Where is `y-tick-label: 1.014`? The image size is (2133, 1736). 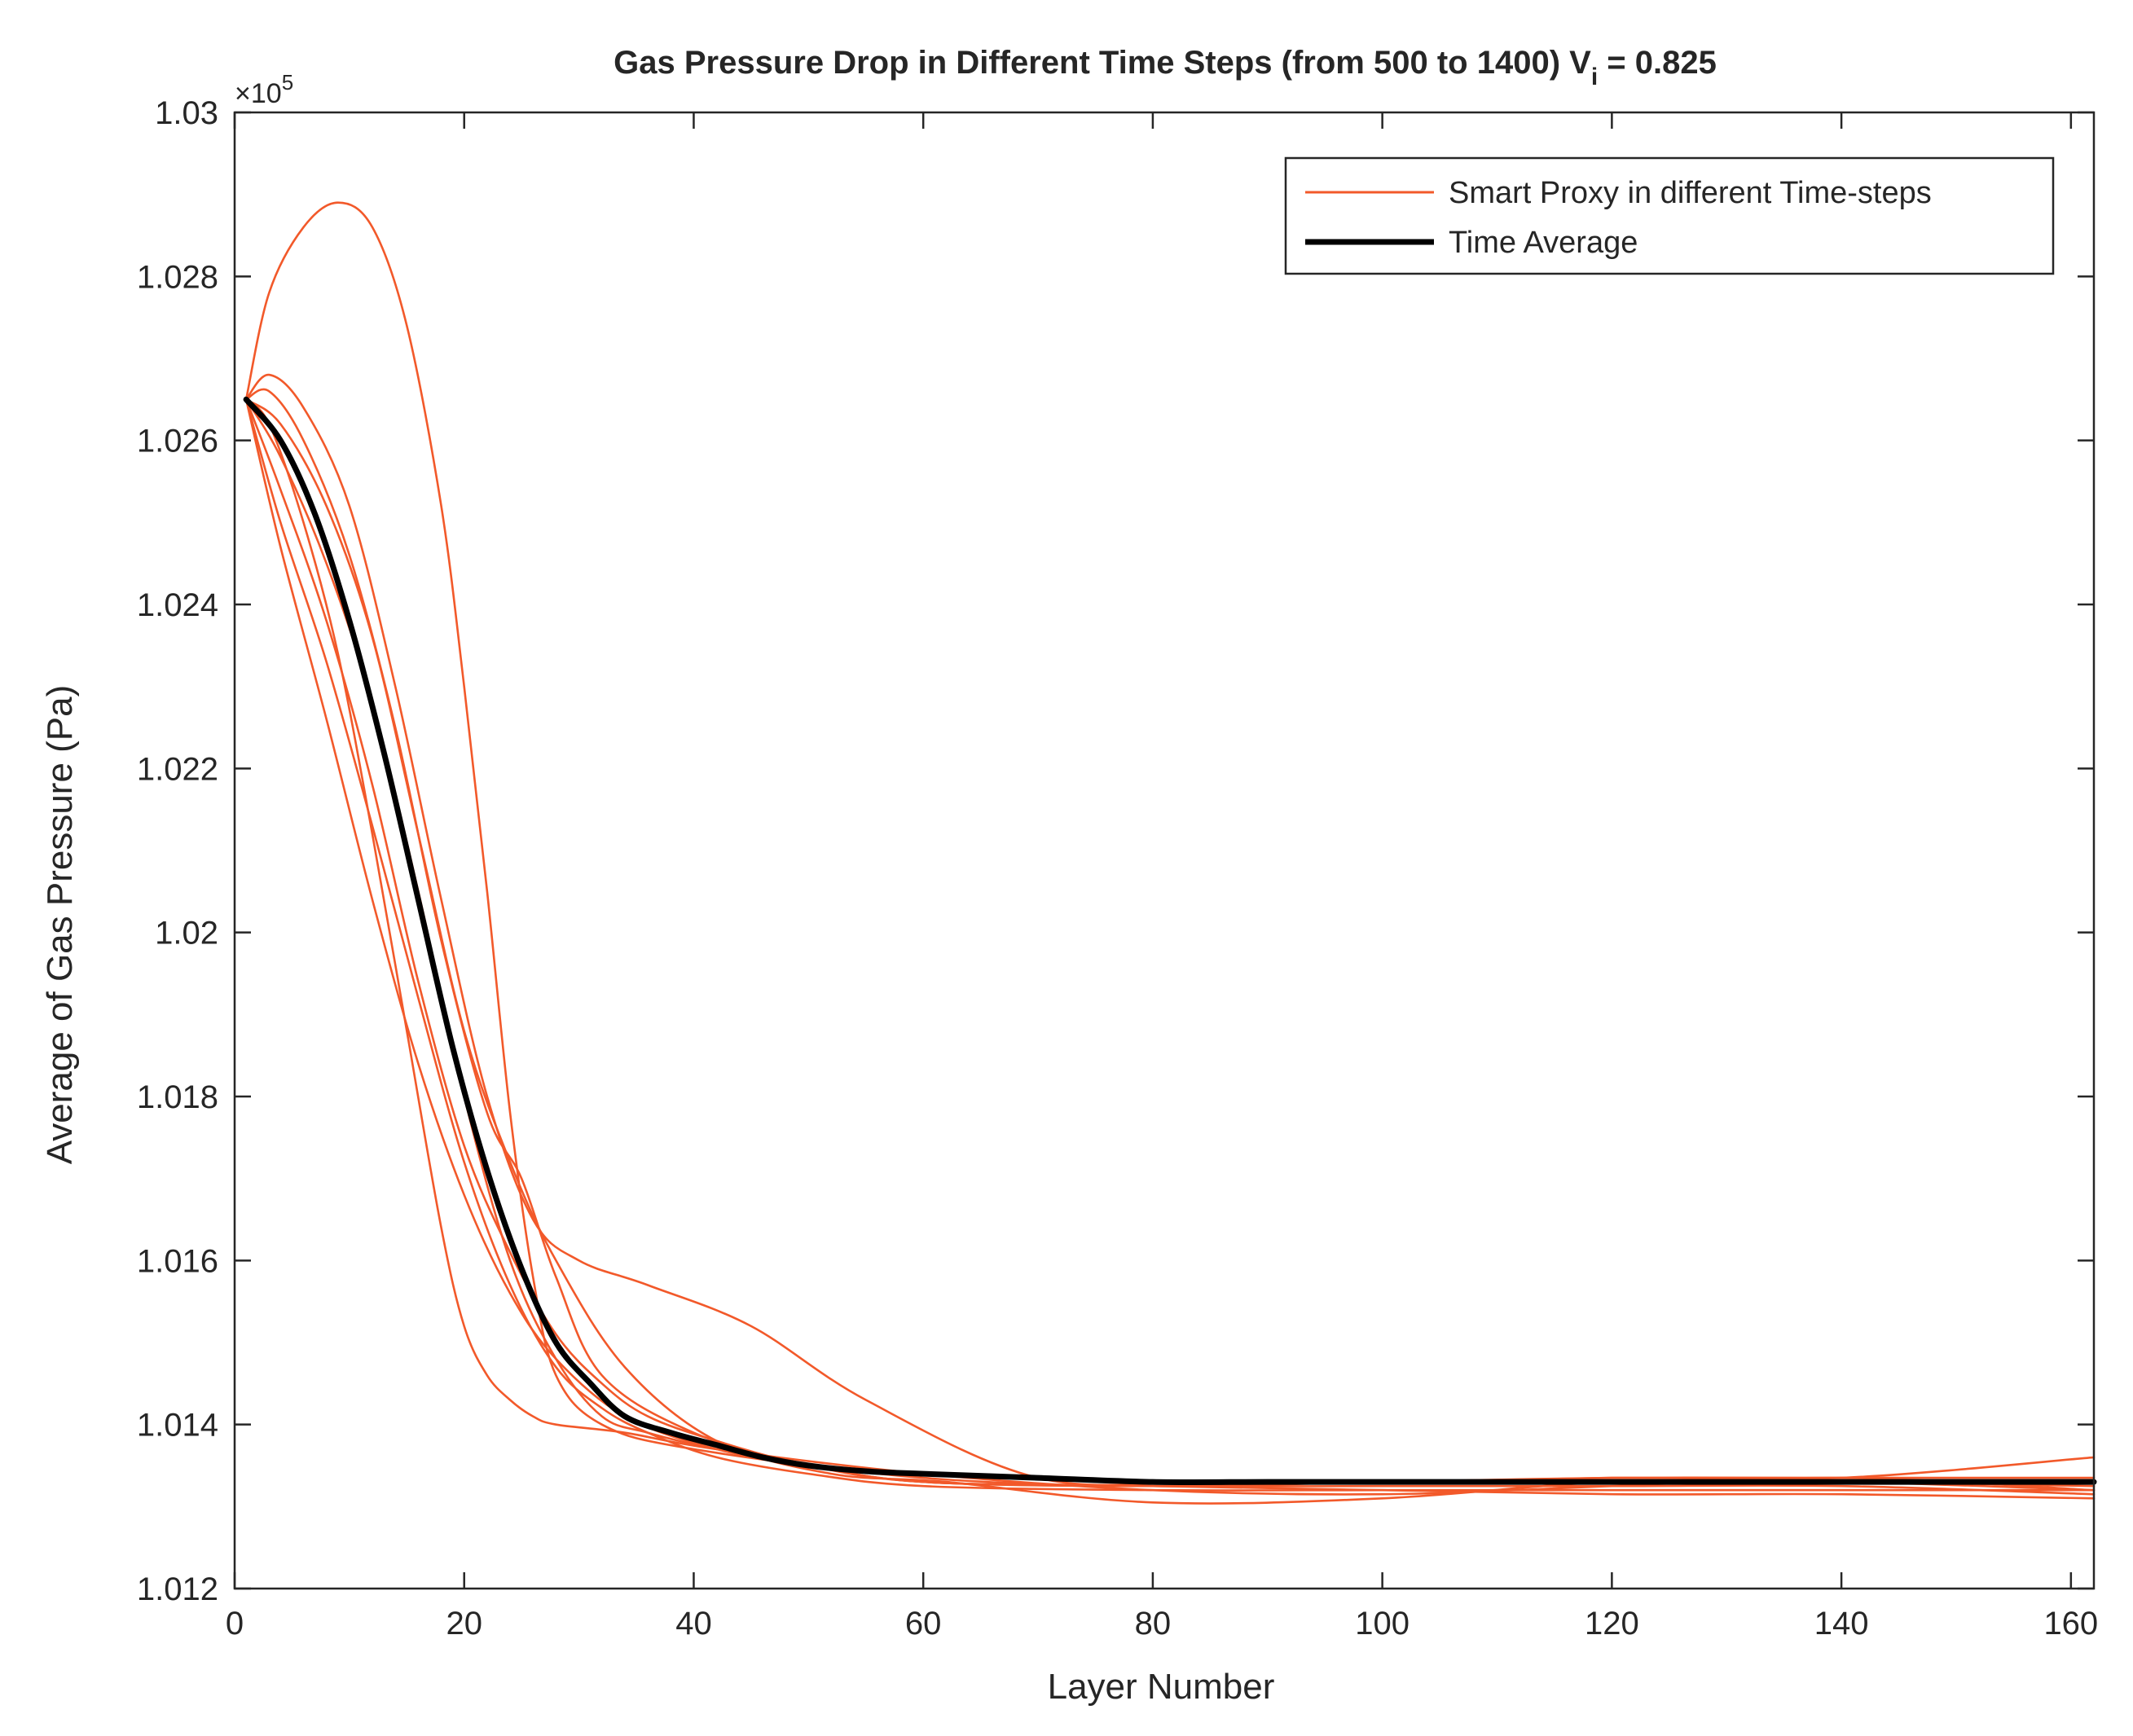 y-tick-label: 1.014 is located at coordinates (178, 1426).